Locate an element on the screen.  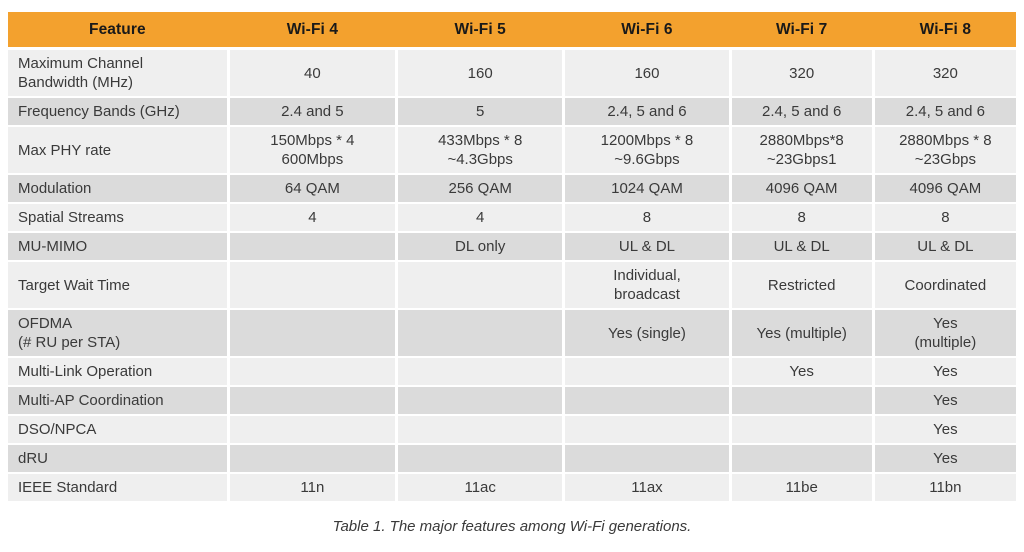
feature-cell: DSO/NPCA is located at coordinates (117, 429).